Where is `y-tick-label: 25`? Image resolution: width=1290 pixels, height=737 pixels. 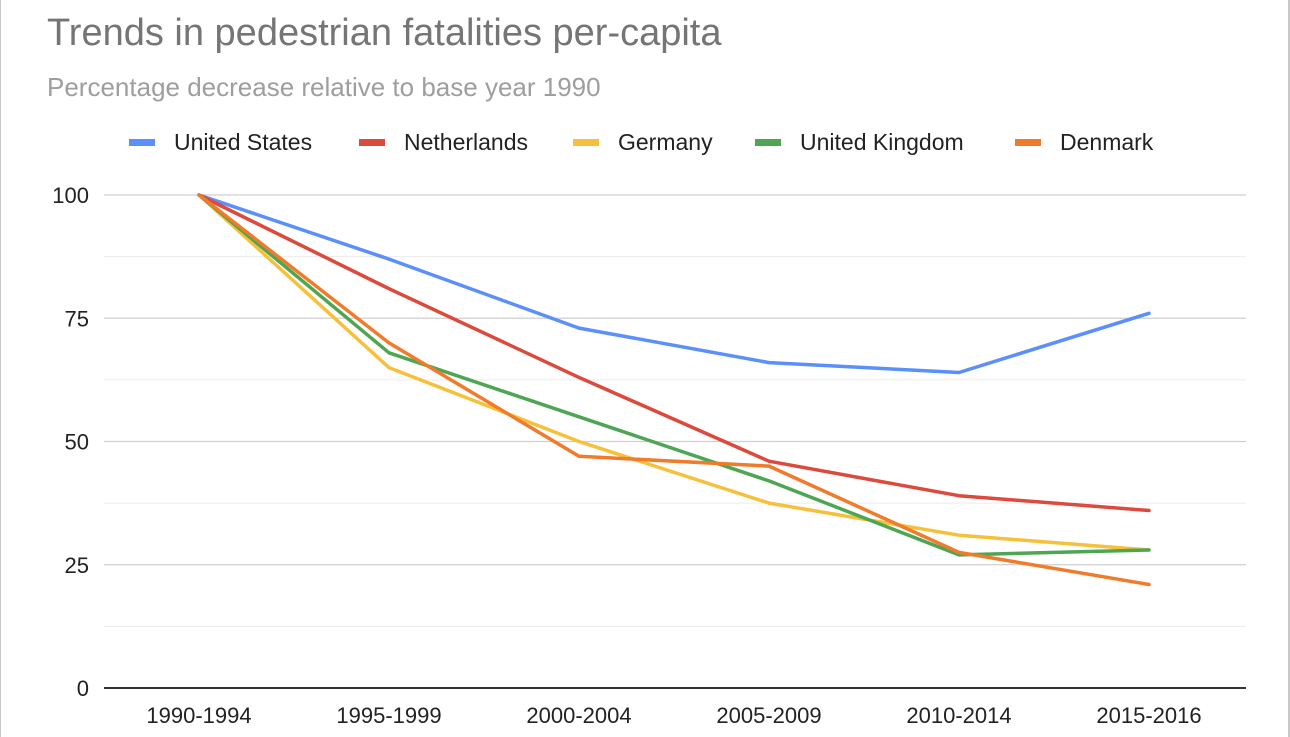 y-tick-label: 25 is located at coordinates (77, 565).